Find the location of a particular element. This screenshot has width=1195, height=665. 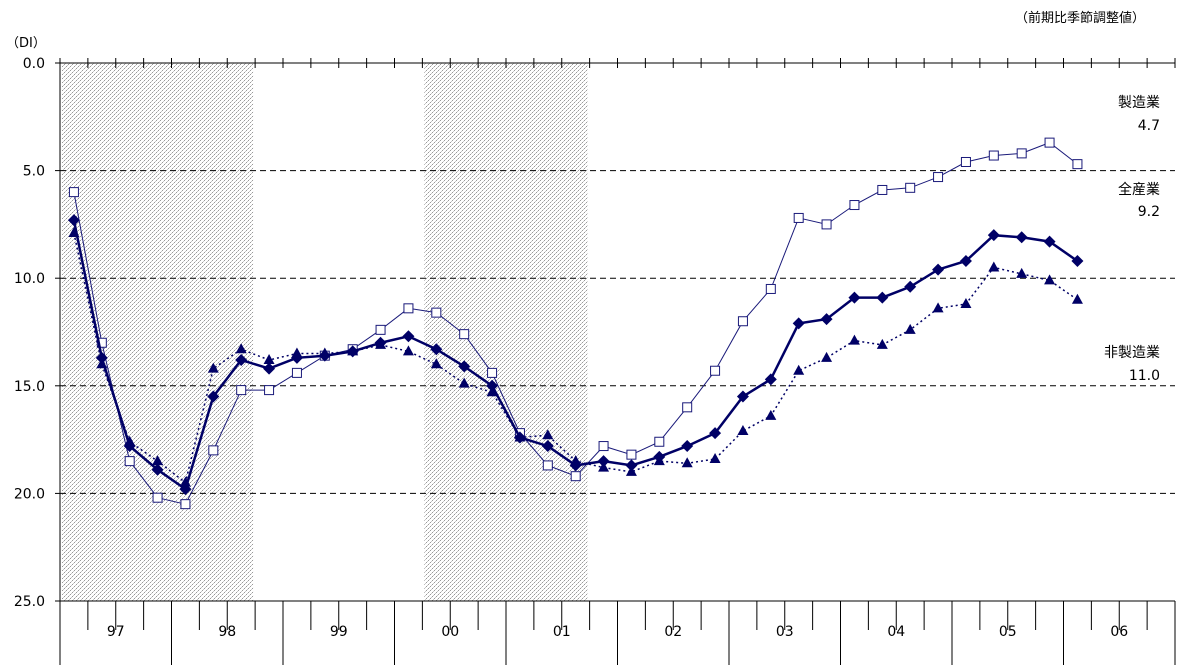

y-axis-label: （DI） is located at coordinates (26, 43).